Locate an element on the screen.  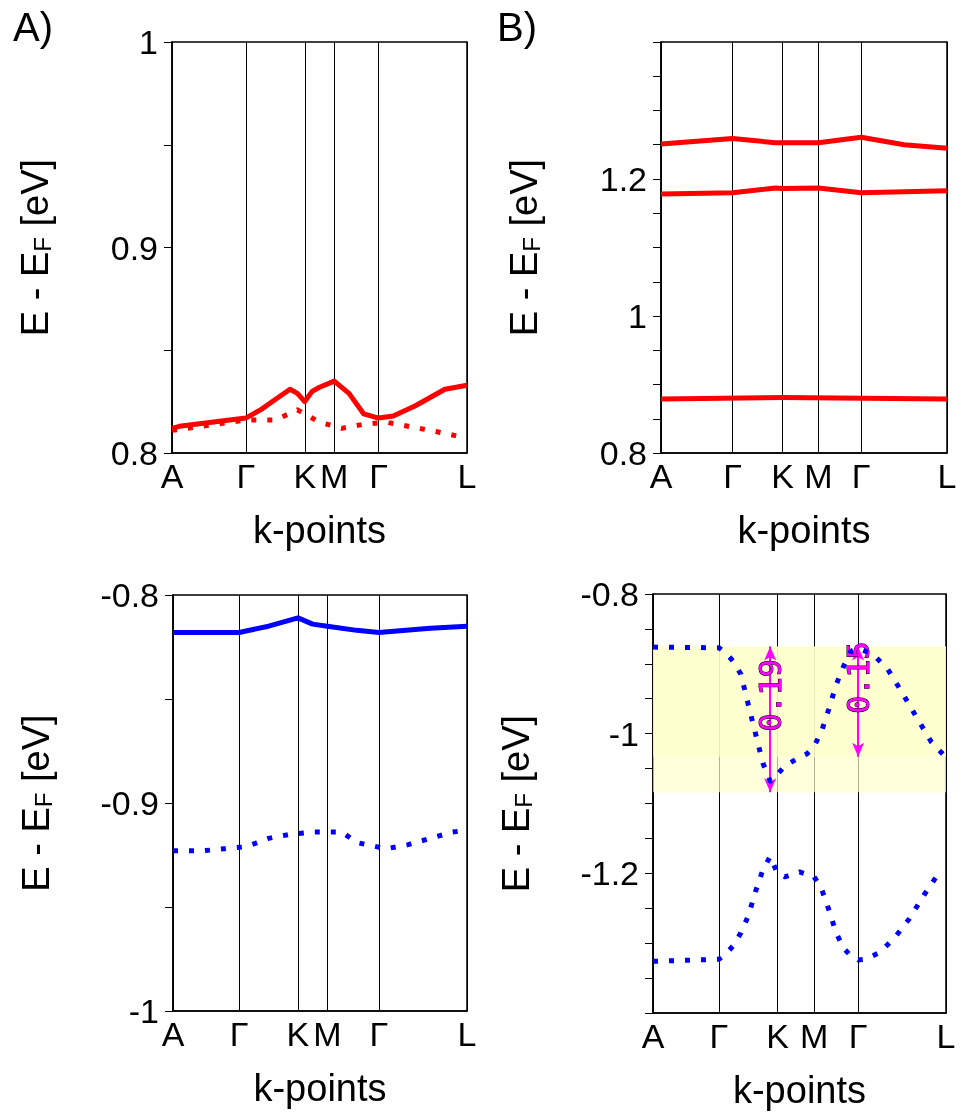
chart-title: A) is located at coordinates (33, 27).